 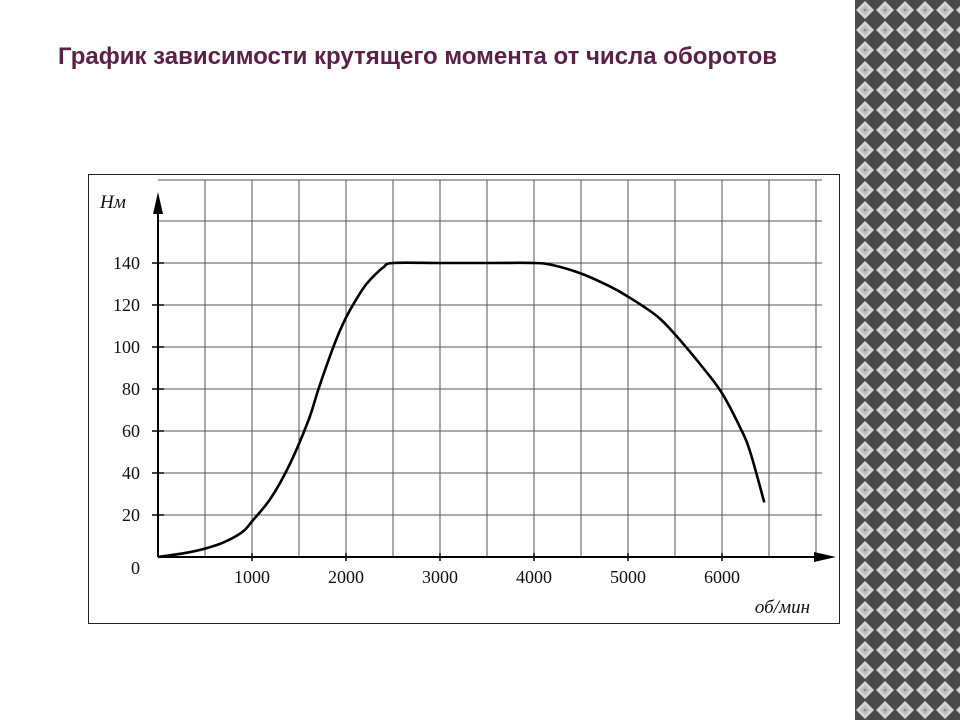 What do you see at coordinates (907, 360) in the screenshot?
I see `decorative-pattern-strip` at bounding box center [907, 360].